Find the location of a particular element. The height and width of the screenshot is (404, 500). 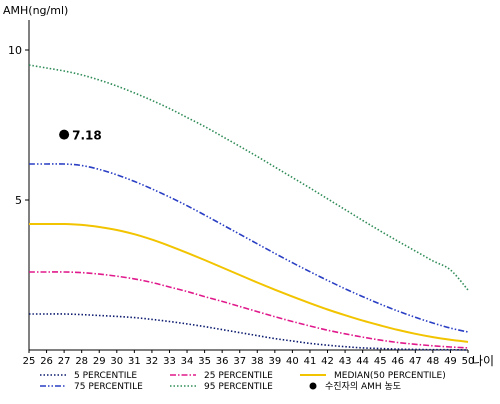

legend-label-25-percentile: 25 PERCENTILE is located at coordinates (238, 376).